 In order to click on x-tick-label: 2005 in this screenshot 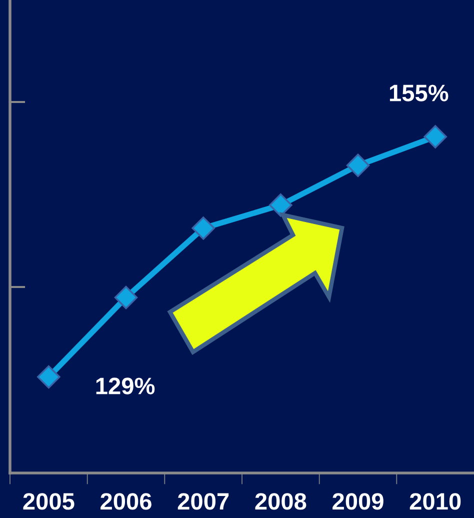, I will do `click(48, 501)`.